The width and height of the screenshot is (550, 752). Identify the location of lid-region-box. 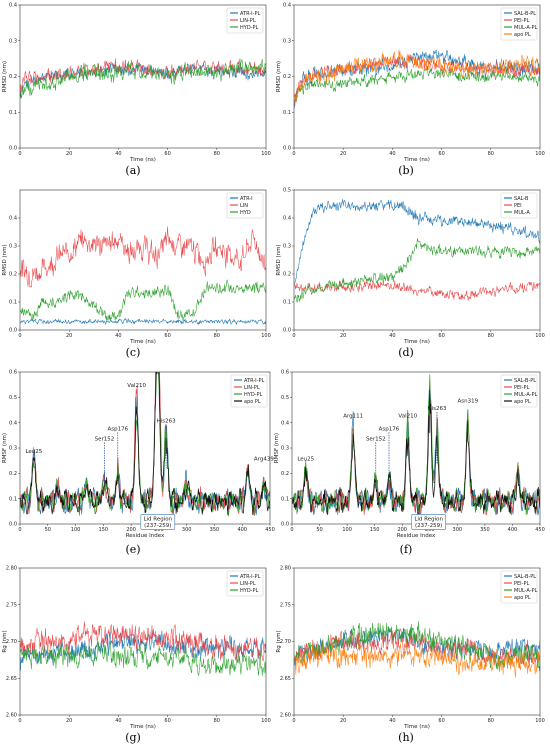
(429, 522).